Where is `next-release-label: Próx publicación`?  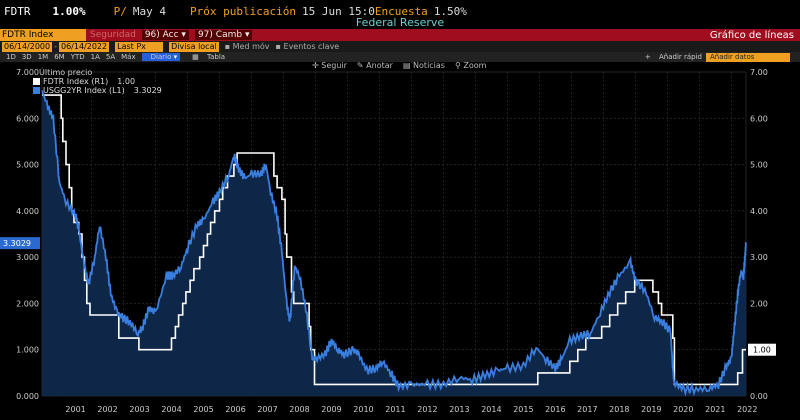
next-release-label: Próx publicación is located at coordinates (243, 11).